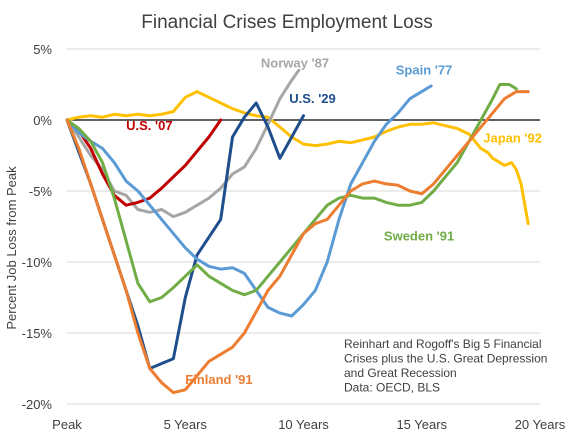  Describe the element at coordinates (540, 424) in the screenshot. I see `x-tick-label: 20 Years` at that location.